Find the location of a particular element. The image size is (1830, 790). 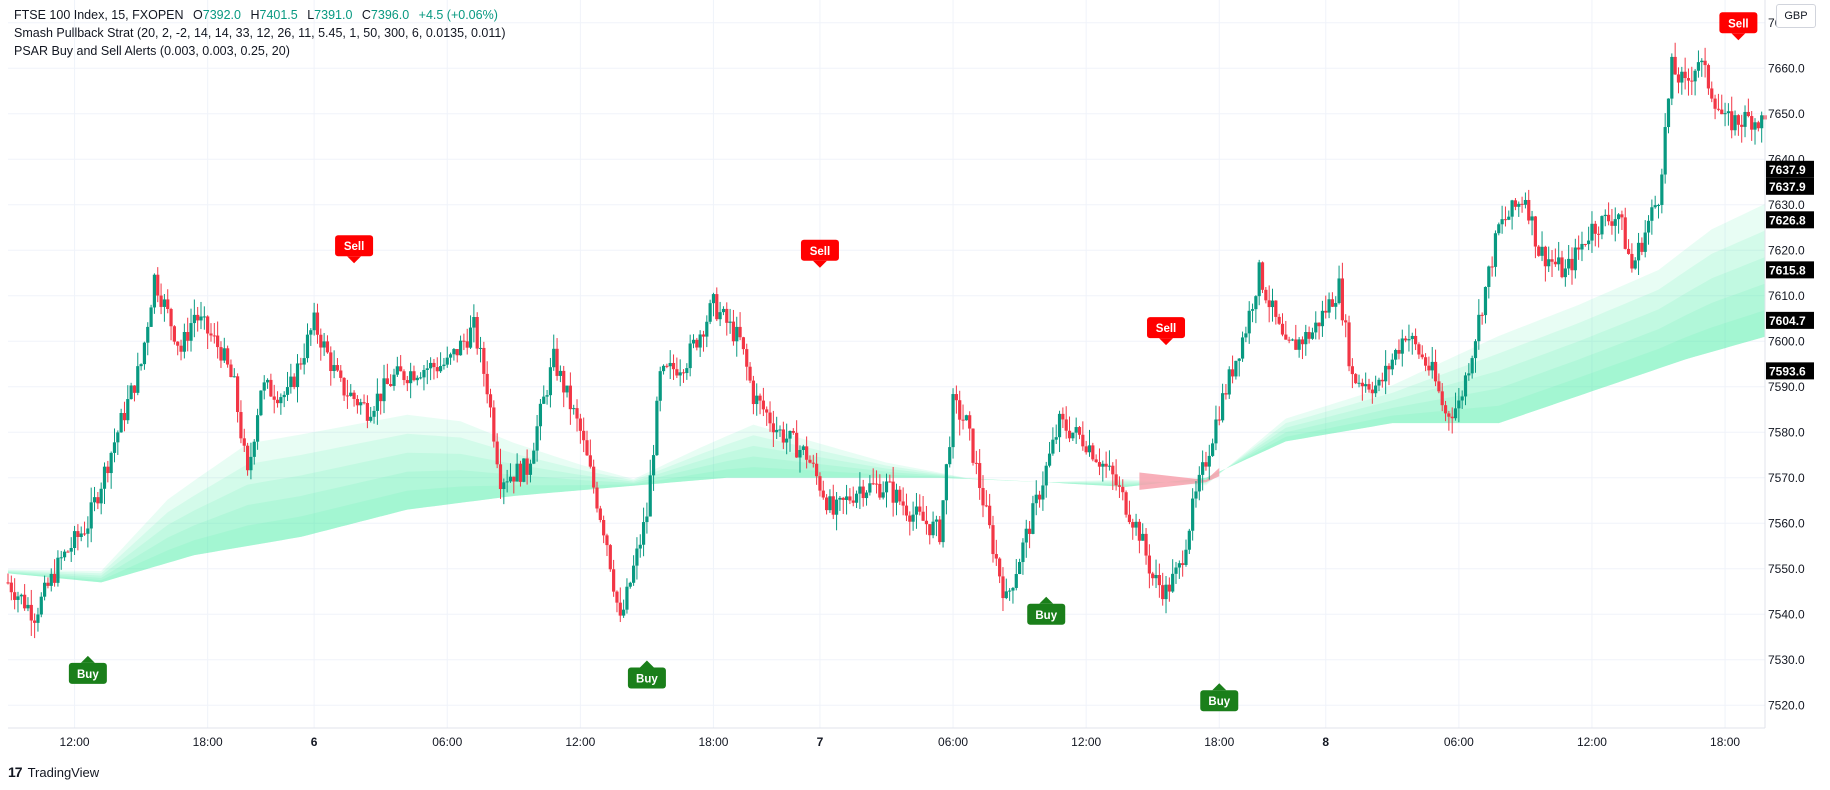

price-tick-label: 7650.0 is located at coordinates (1786, 114).